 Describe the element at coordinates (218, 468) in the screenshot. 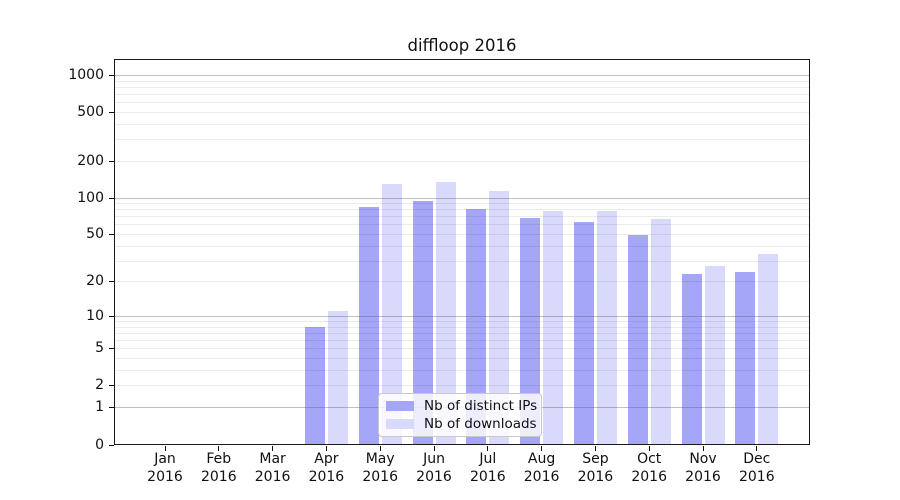

I see `x-axis-tick-label: Feb 2016` at that location.